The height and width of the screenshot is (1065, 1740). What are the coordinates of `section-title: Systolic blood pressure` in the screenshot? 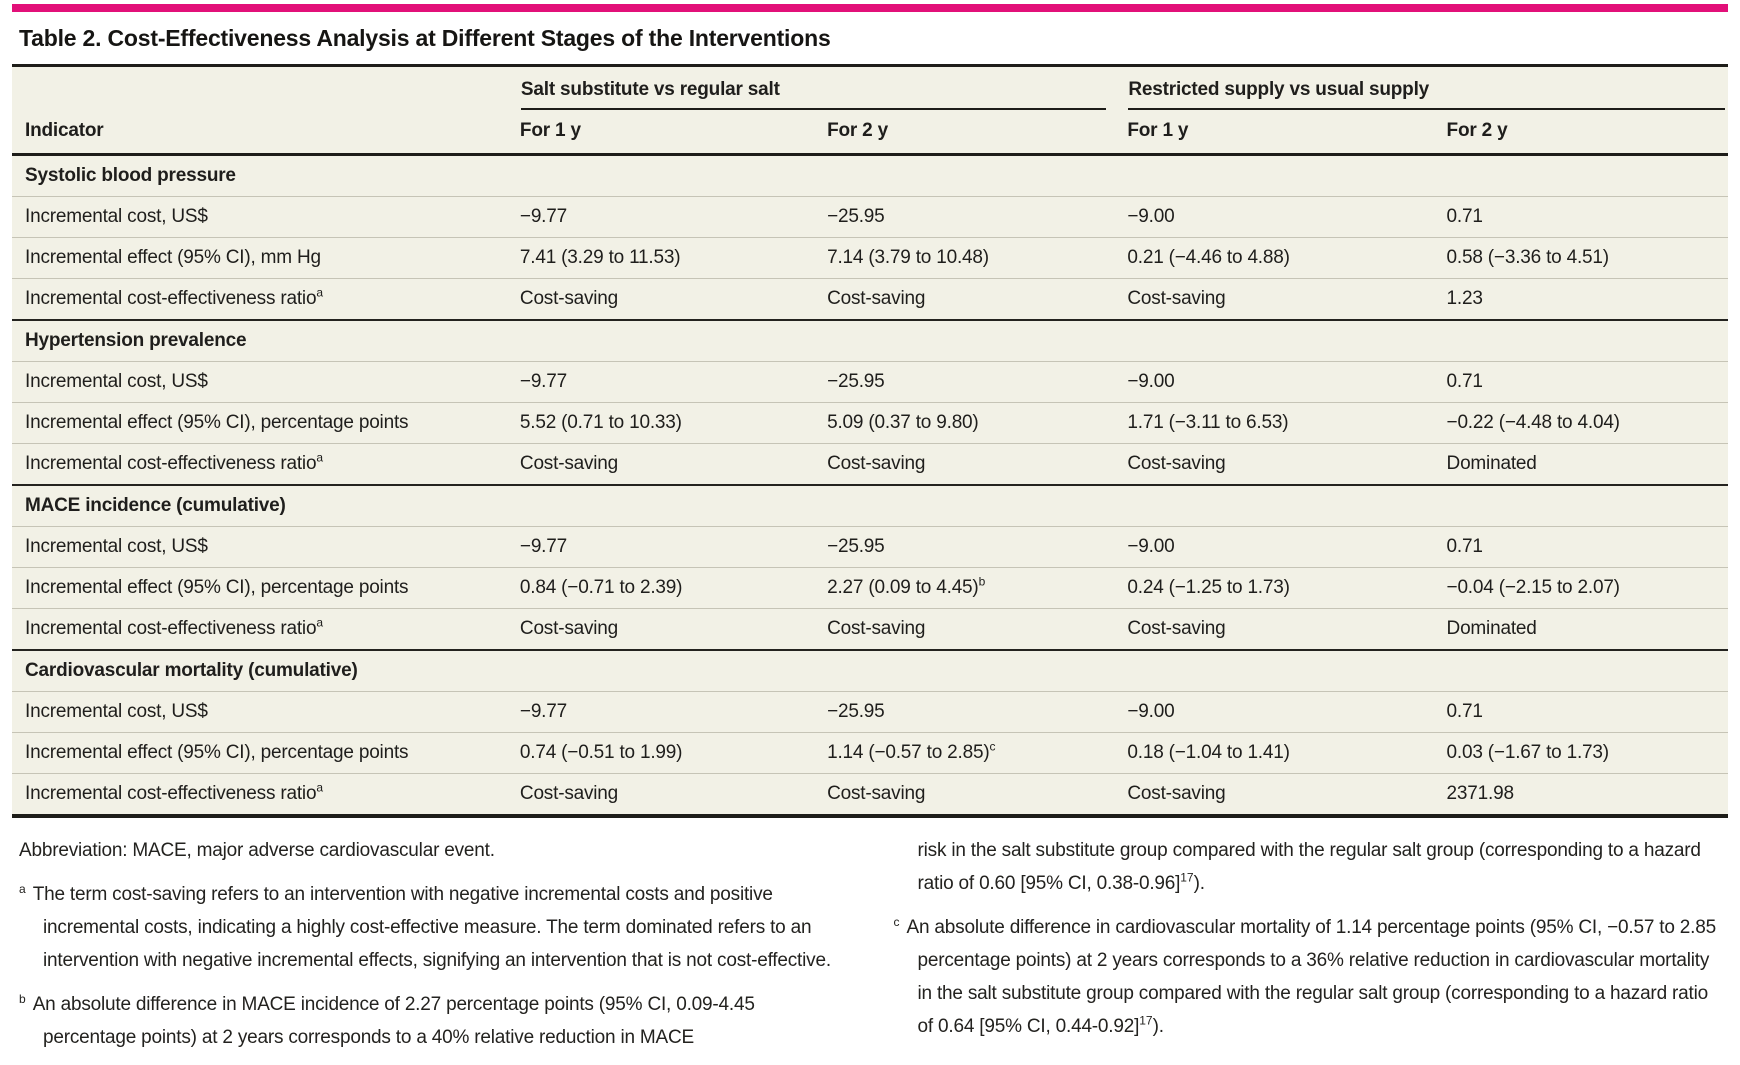 It's located at (130, 175).